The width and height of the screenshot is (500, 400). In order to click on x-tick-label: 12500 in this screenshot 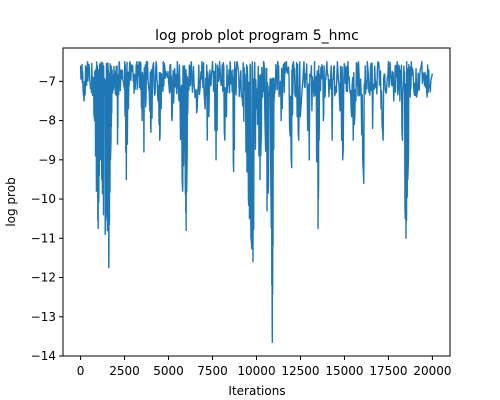, I will do `click(300, 371)`.